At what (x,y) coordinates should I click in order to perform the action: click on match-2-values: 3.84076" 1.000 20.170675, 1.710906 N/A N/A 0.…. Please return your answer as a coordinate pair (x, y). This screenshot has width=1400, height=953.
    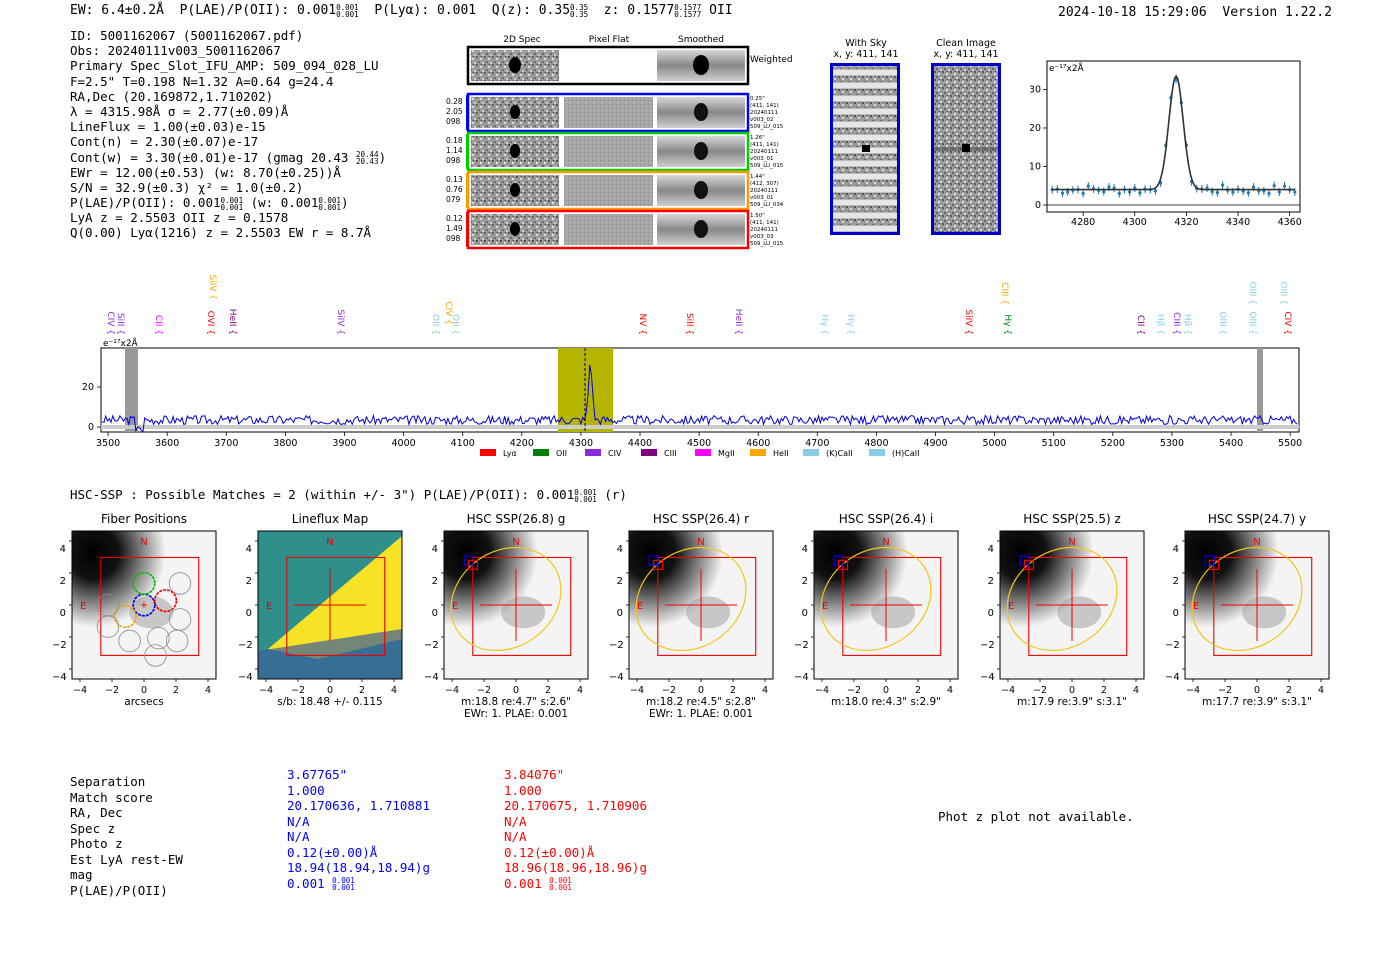
    Looking at the image, I should click on (575, 829).